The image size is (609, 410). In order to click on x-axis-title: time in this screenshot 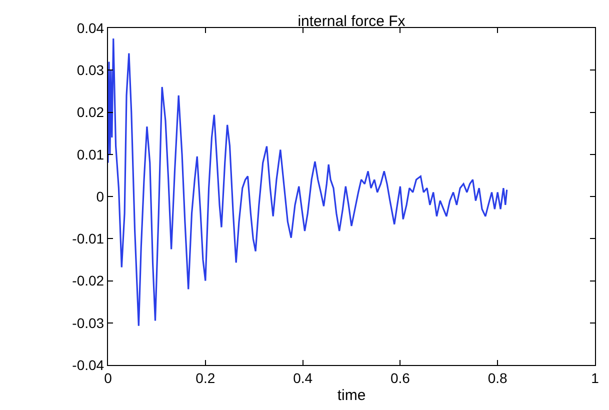, I will do `click(351, 395)`.